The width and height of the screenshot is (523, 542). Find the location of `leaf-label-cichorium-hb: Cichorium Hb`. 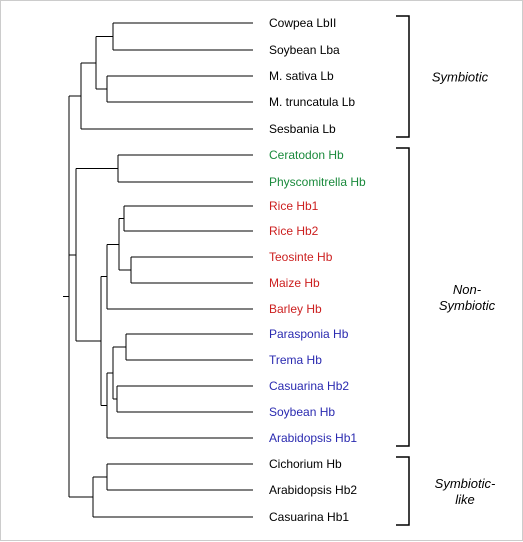

leaf-label-cichorium-hb: Cichorium Hb is located at coordinates (305, 464).